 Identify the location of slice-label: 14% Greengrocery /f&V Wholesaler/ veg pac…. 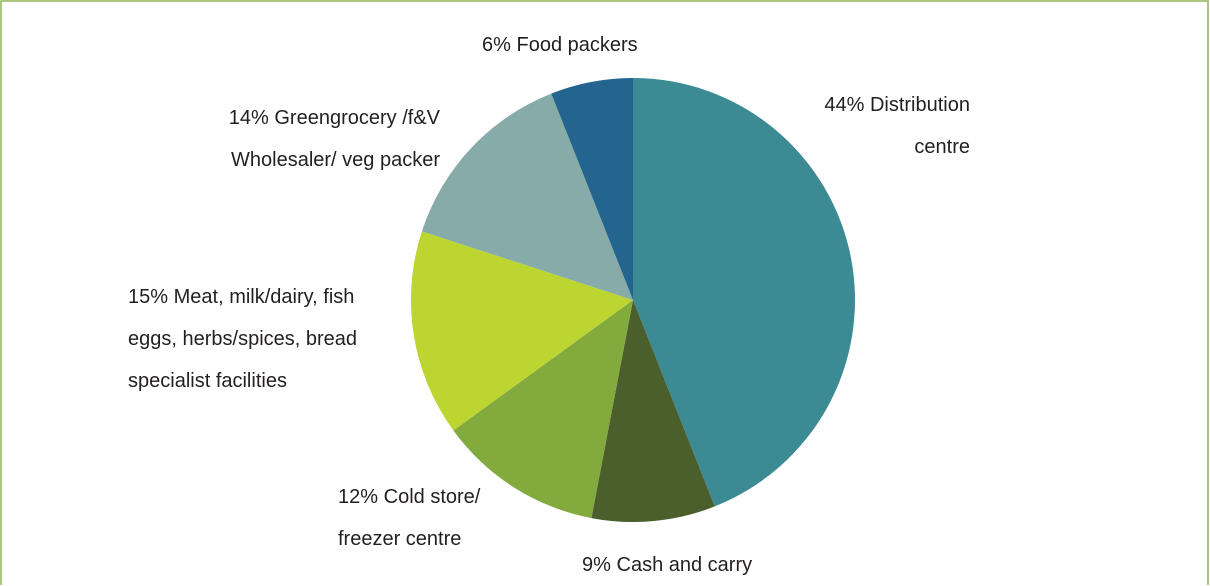
(334, 139).